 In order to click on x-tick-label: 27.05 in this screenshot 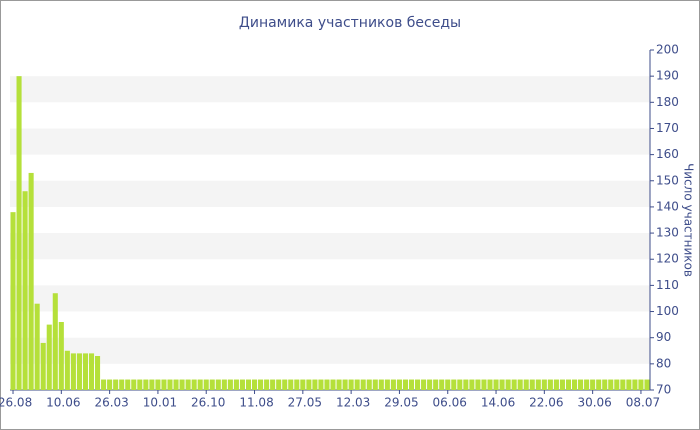, I will do `click(305, 403)`.